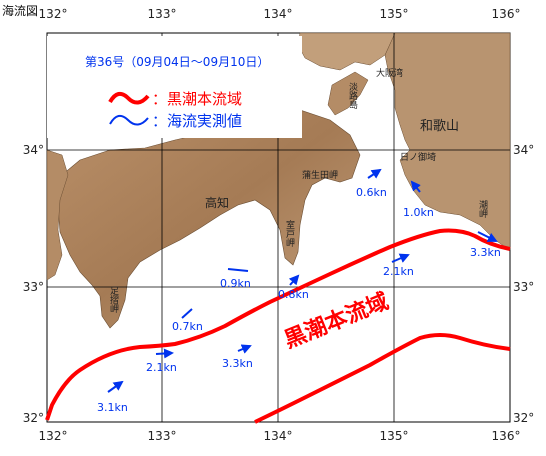 Image resolution: width=546 pixels, height=456 pixels. Describe the element at coordinates (33, 418) in the screenshot. I see `lat-label-left: 32°` at that location.